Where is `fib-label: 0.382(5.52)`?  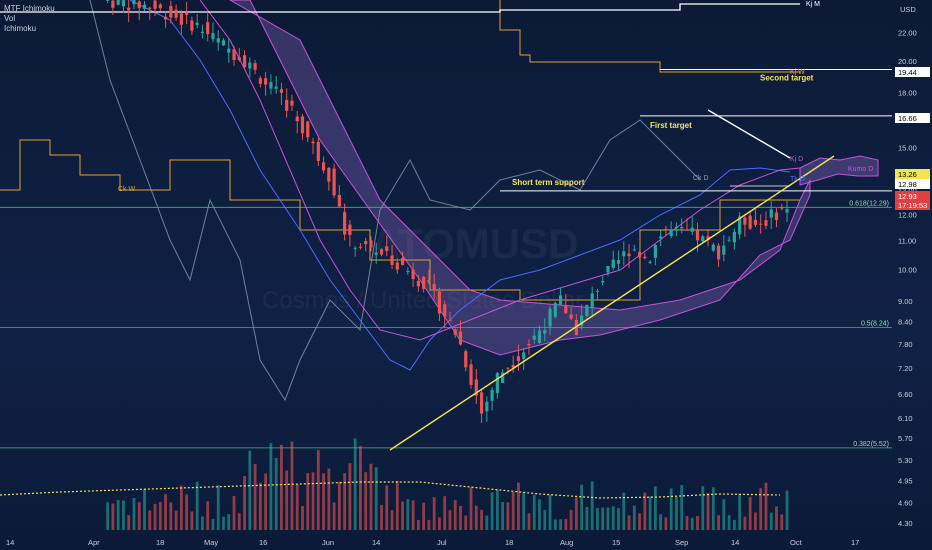
fib-label: 0.382(5.52) is located at coordinates (871, 444).